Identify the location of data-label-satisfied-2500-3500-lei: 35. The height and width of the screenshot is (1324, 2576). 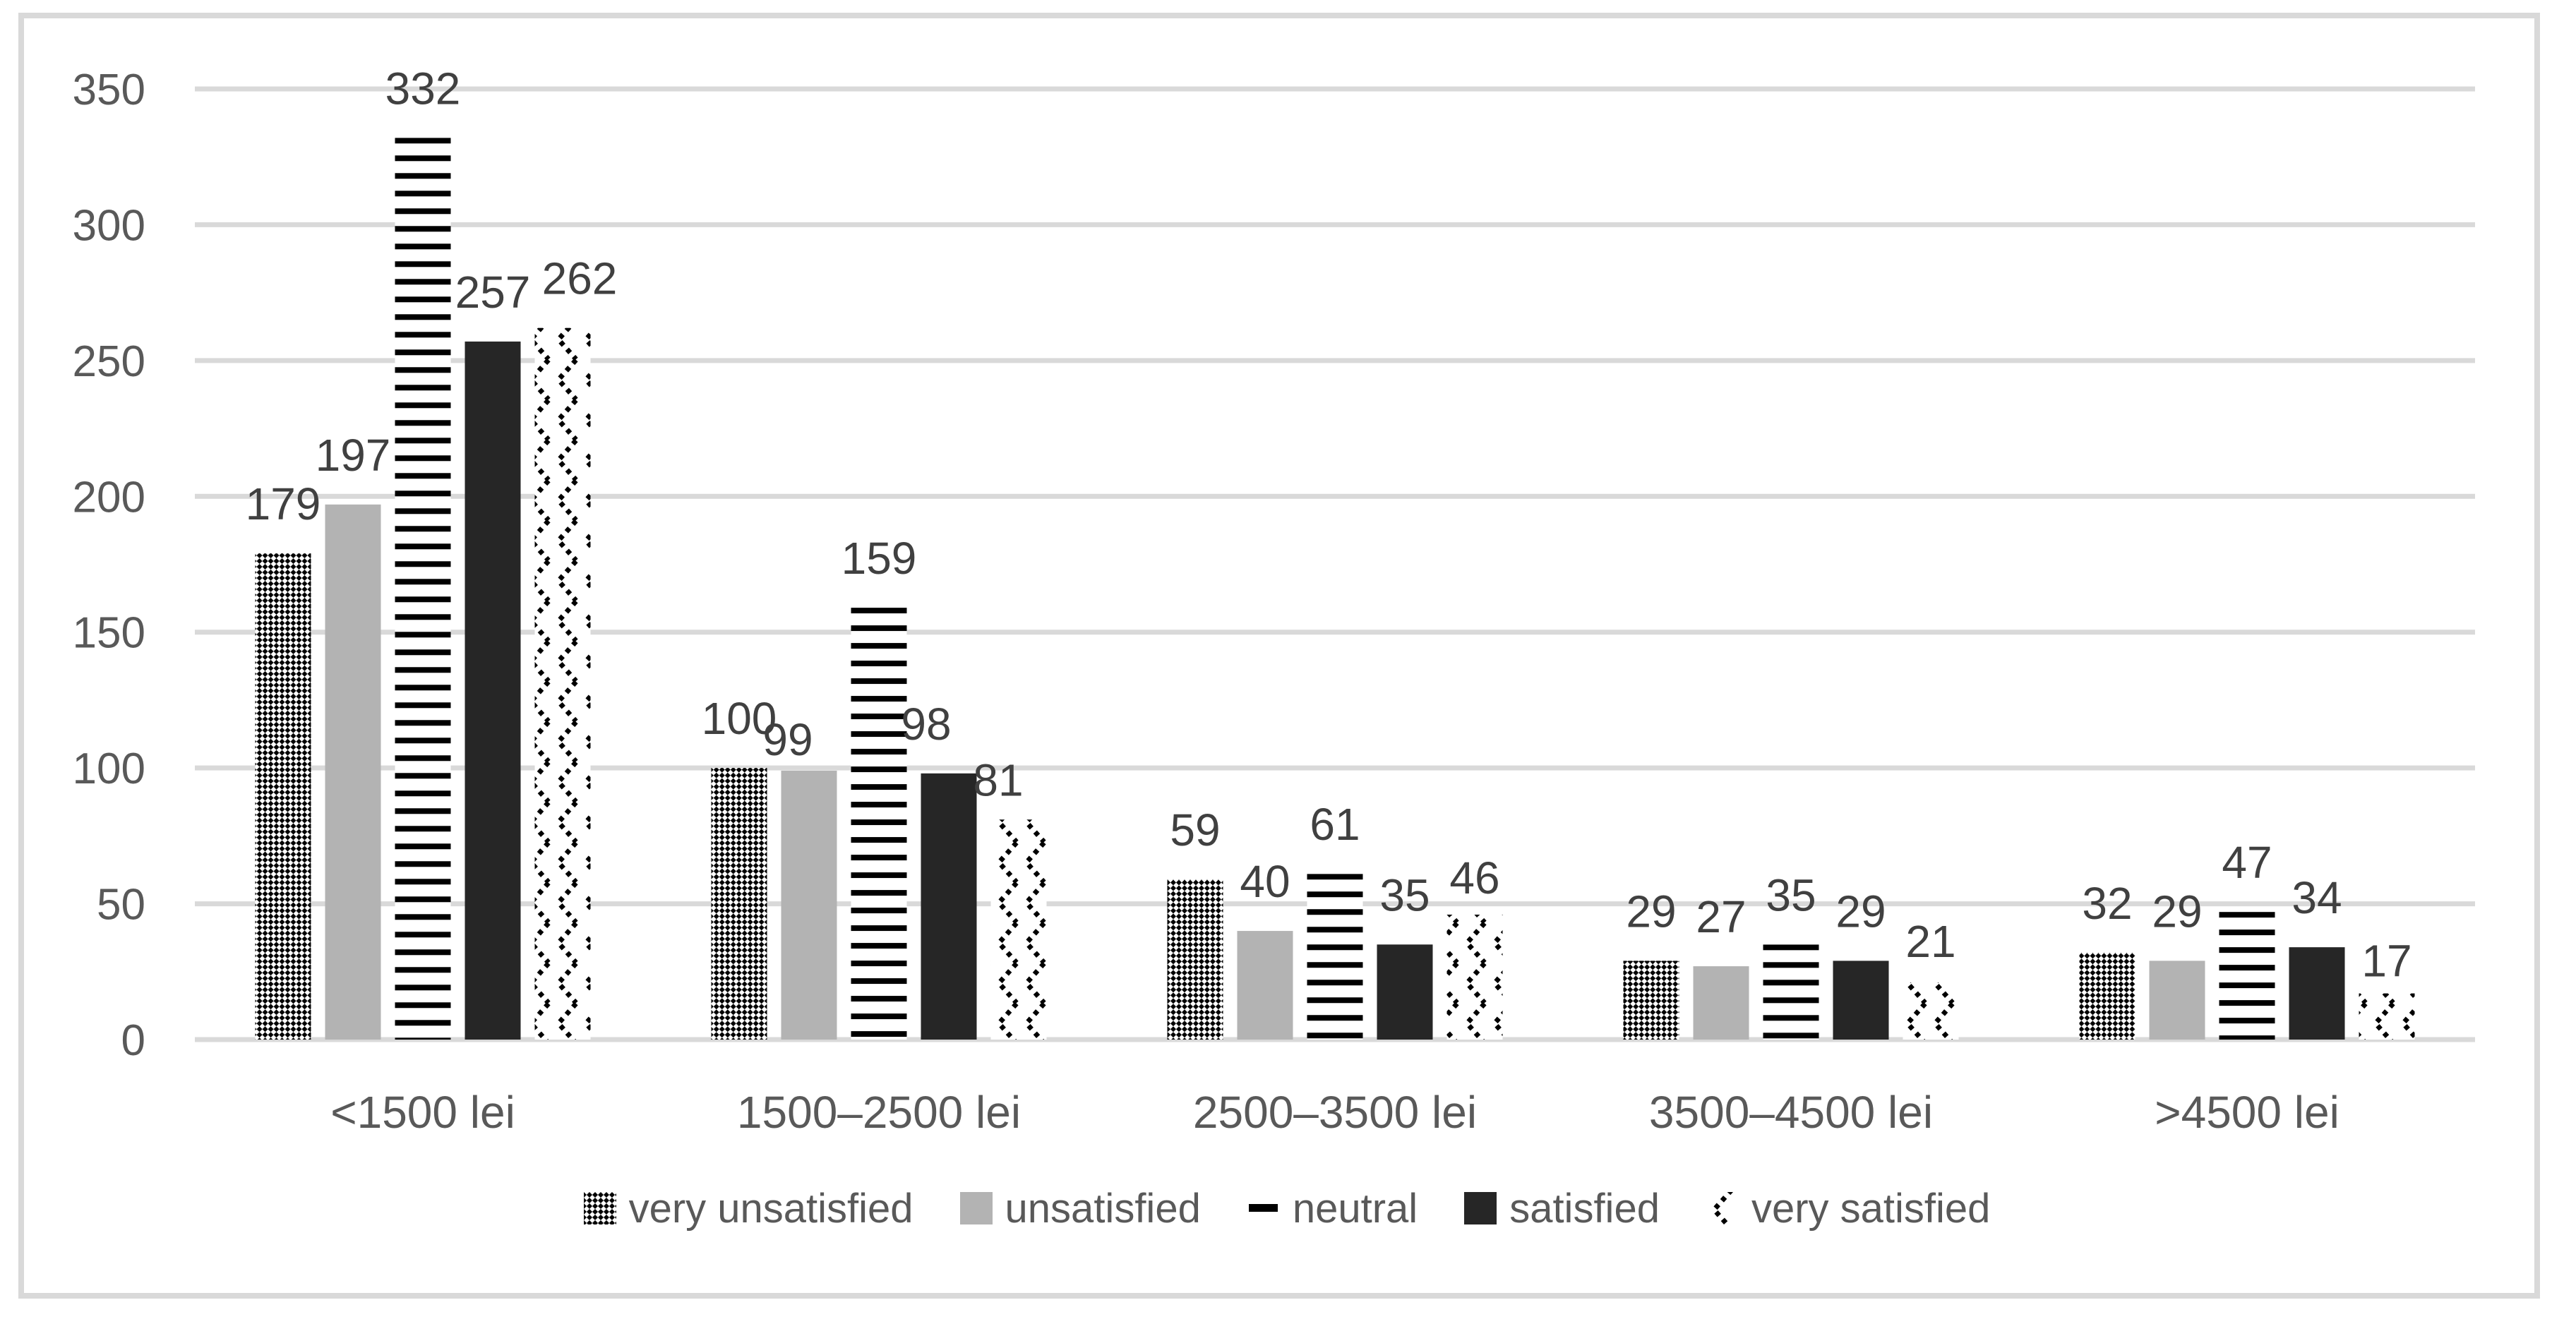
(1404, 895).